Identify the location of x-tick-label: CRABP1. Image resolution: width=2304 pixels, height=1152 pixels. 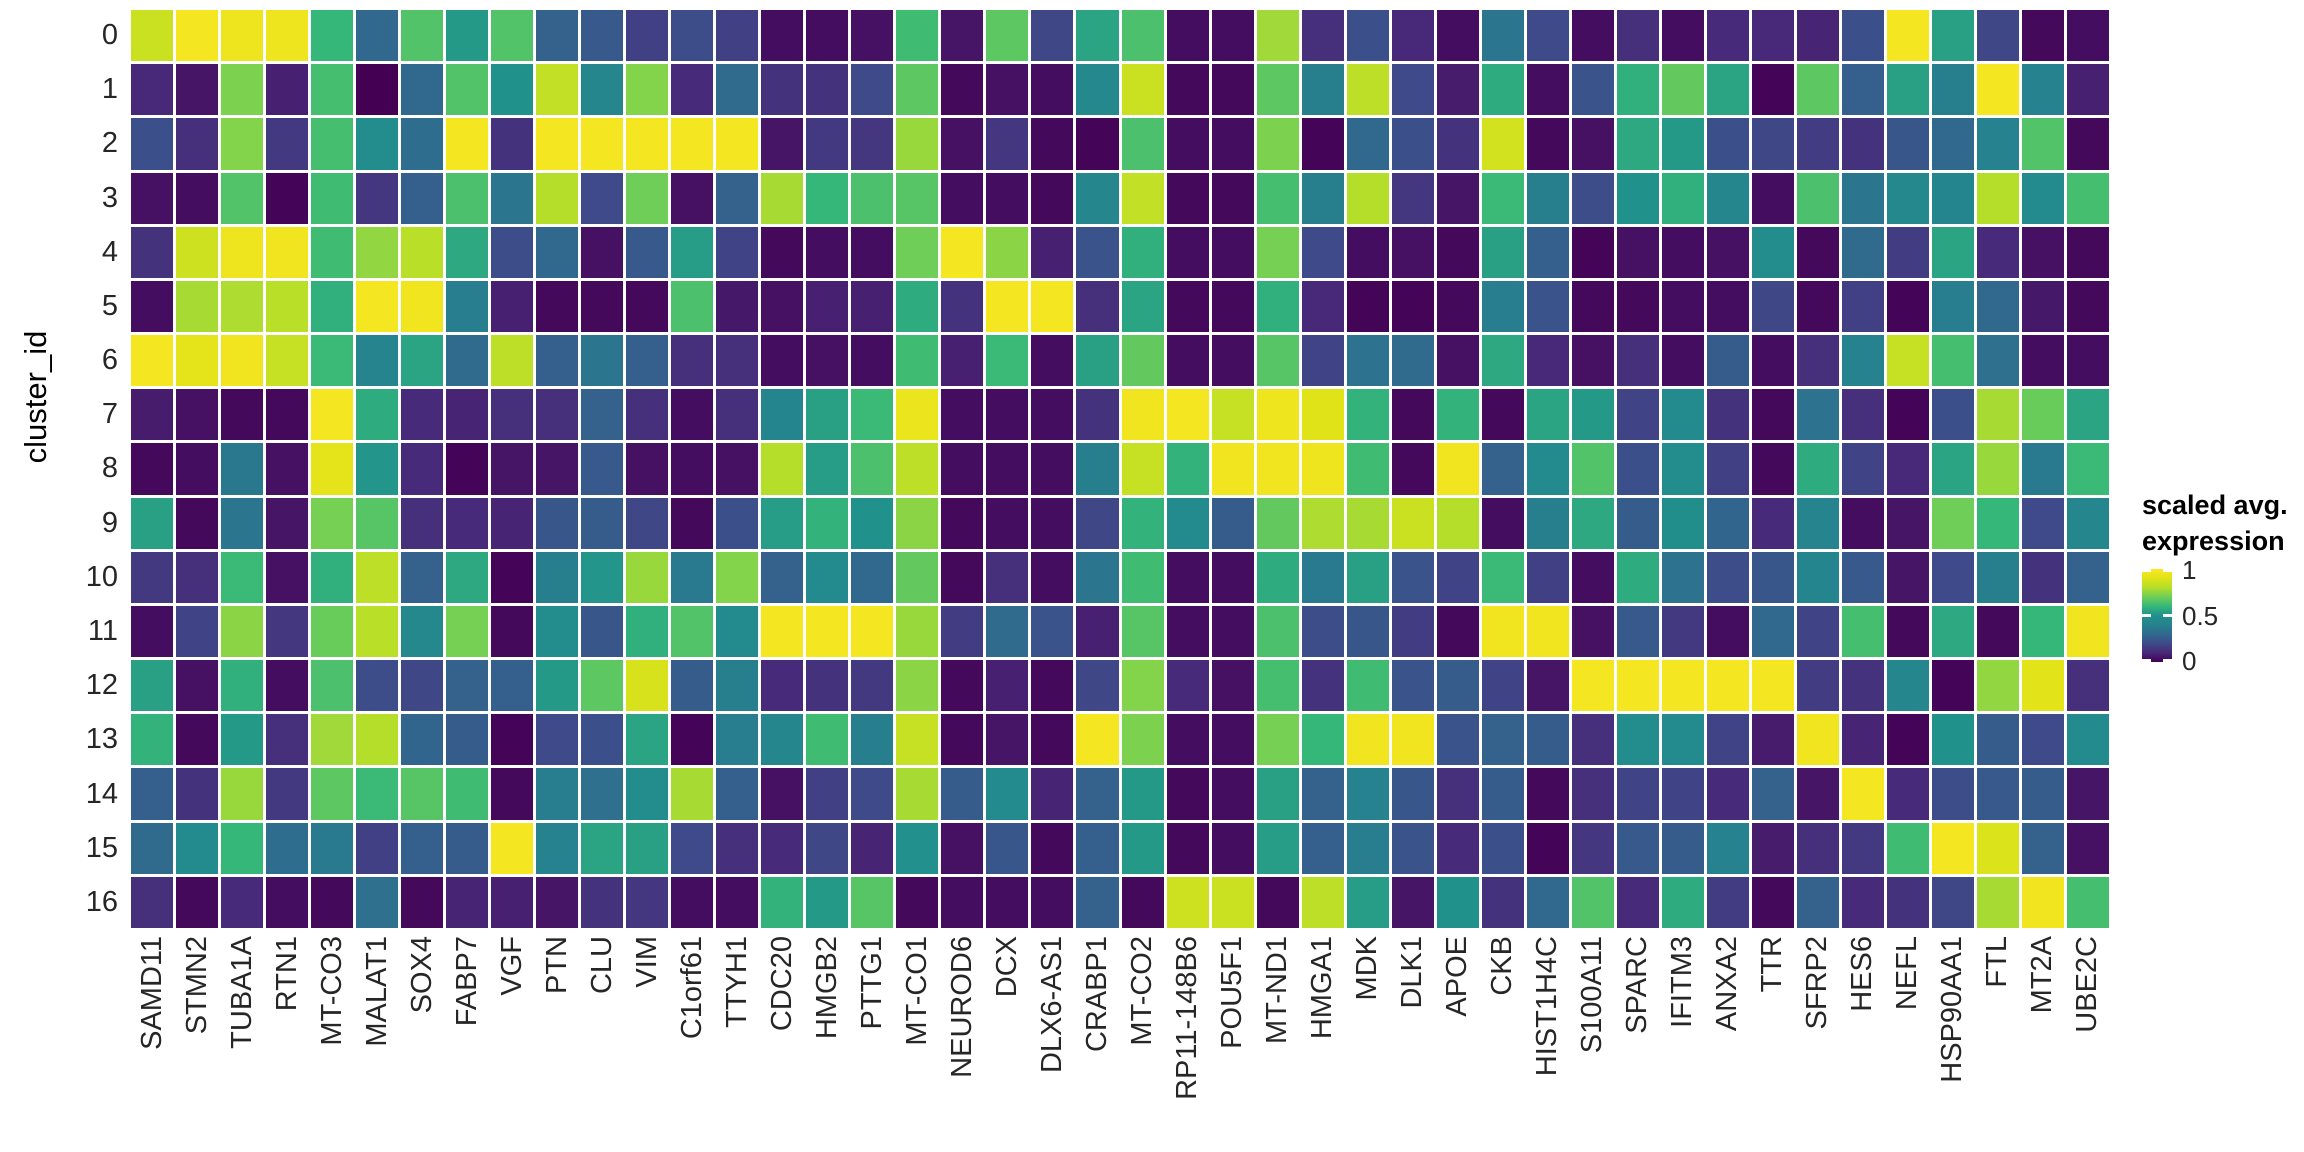
(1096, 994).